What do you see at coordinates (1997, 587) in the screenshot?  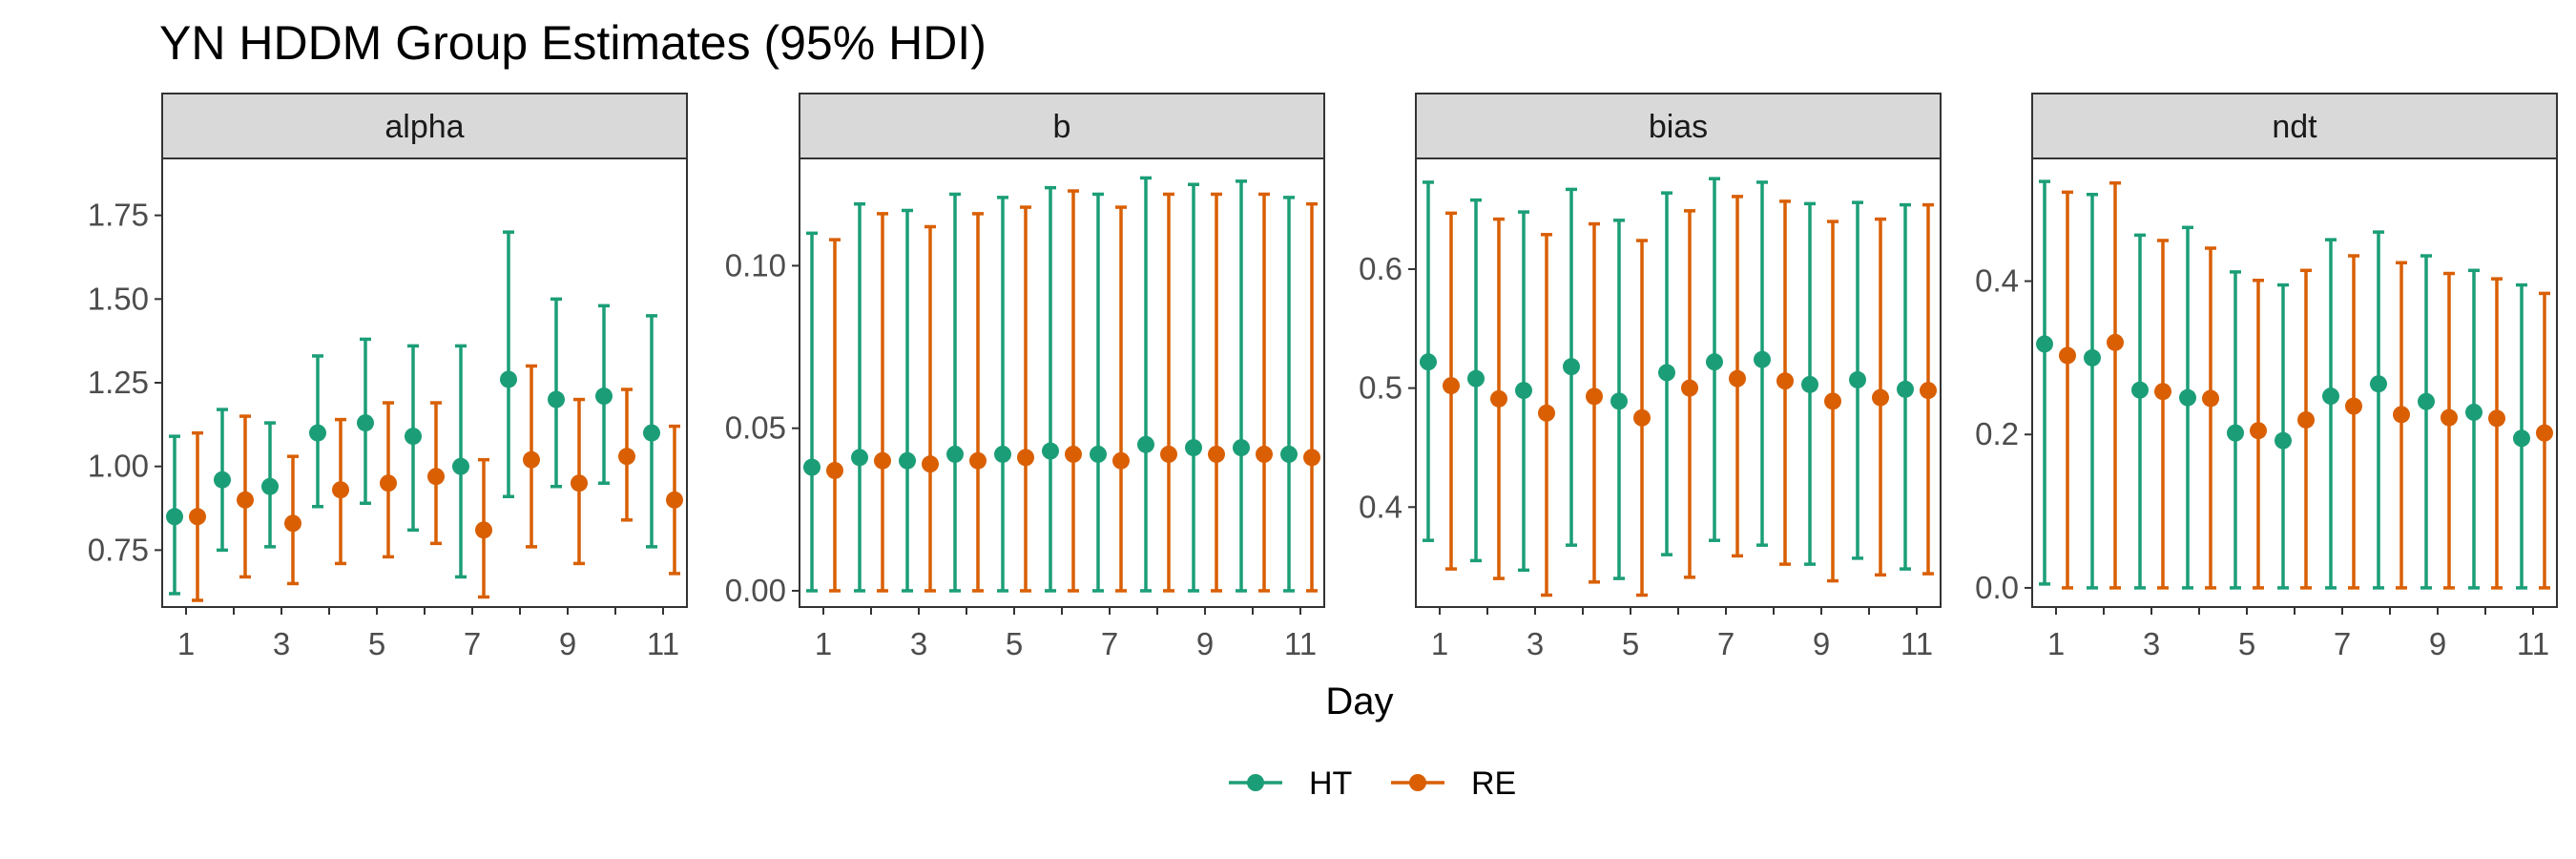 I see `y-tick-label: 0.0` at bounding box center [1997, 587].